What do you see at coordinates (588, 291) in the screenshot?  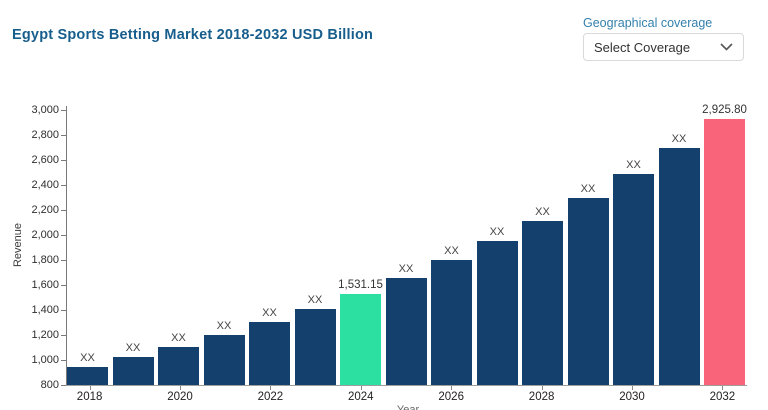 I see `bar-2029` at bounding box center [588, 291].